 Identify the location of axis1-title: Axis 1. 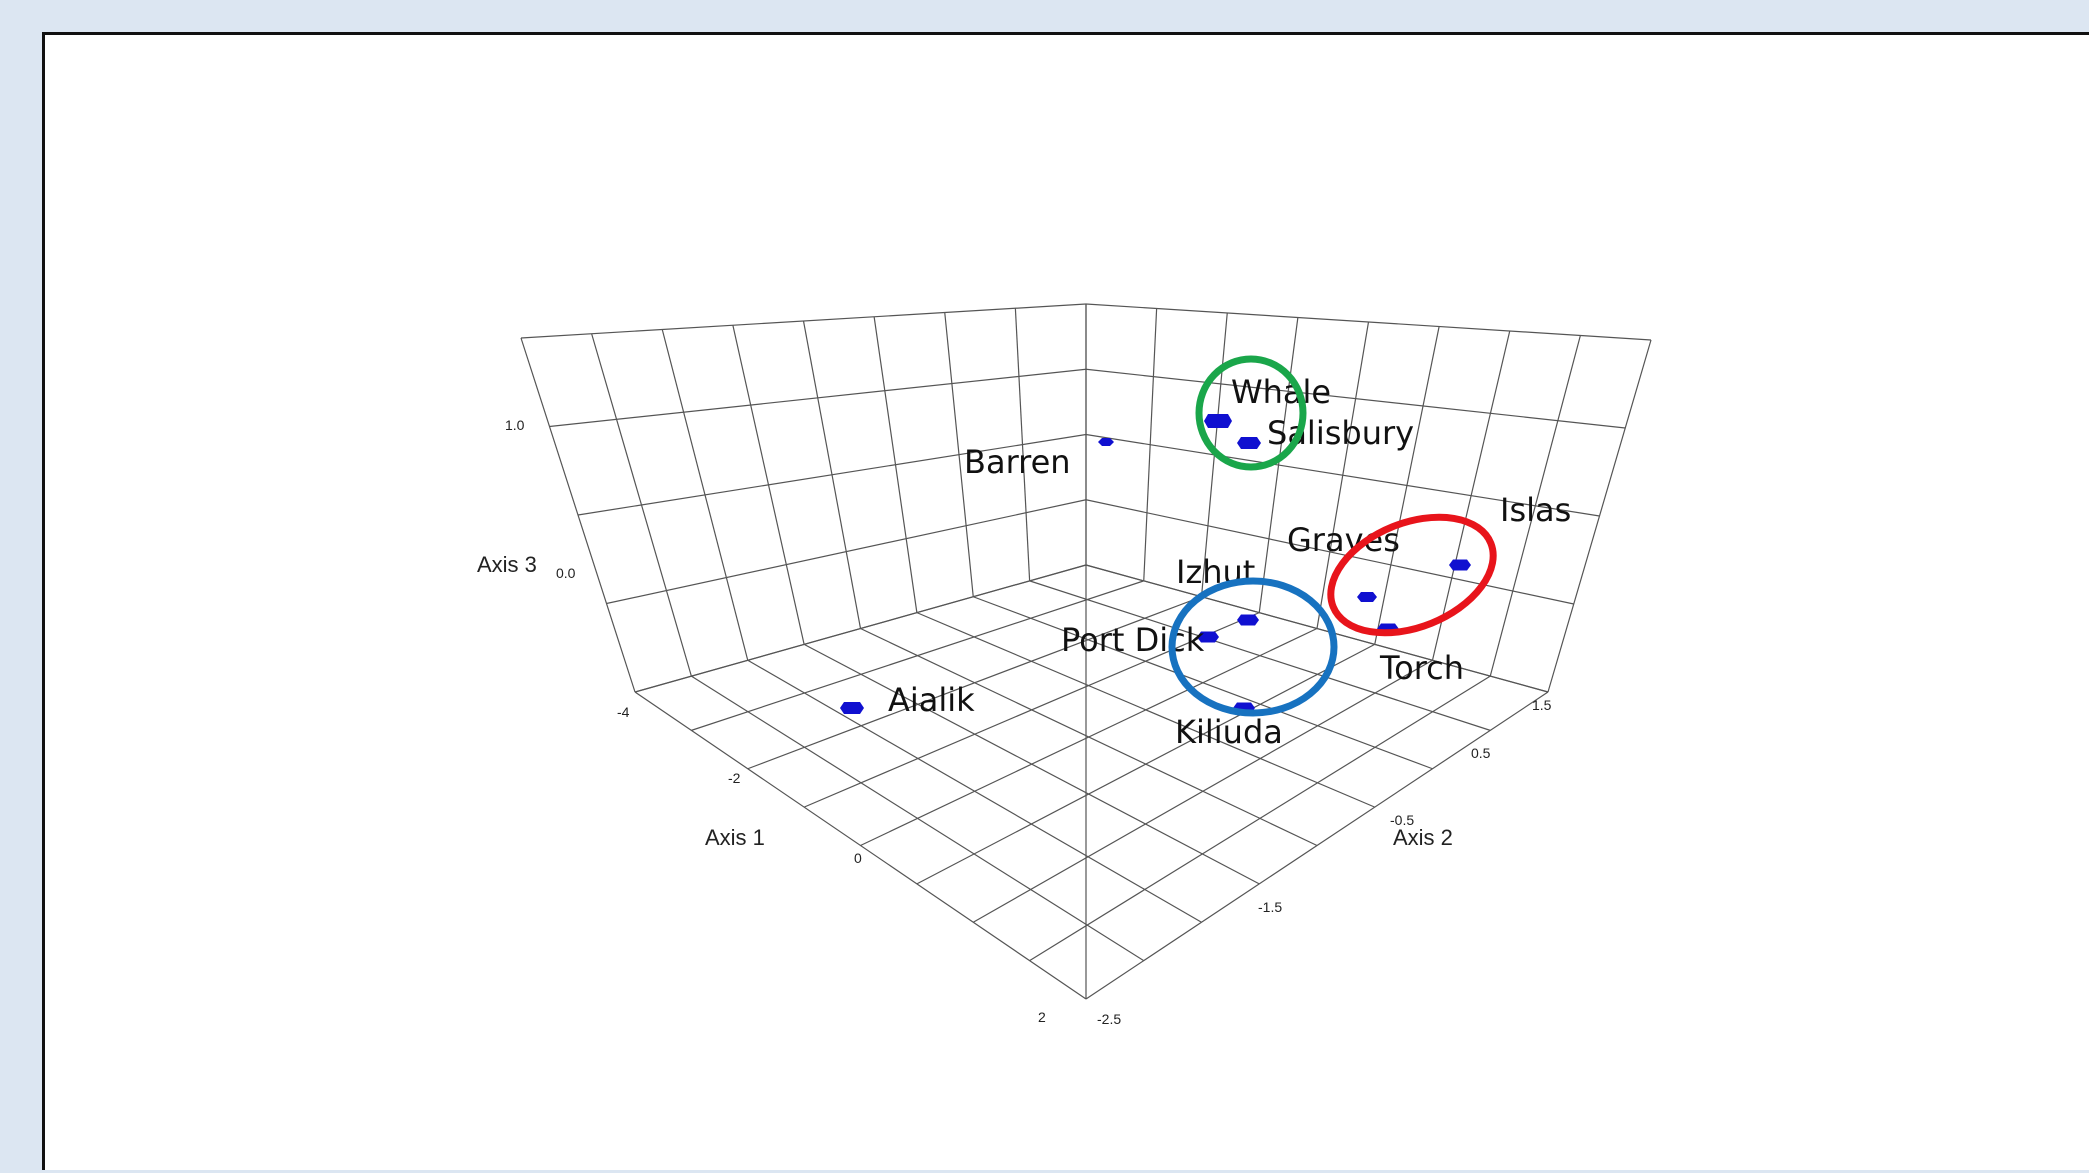
(735, 837).